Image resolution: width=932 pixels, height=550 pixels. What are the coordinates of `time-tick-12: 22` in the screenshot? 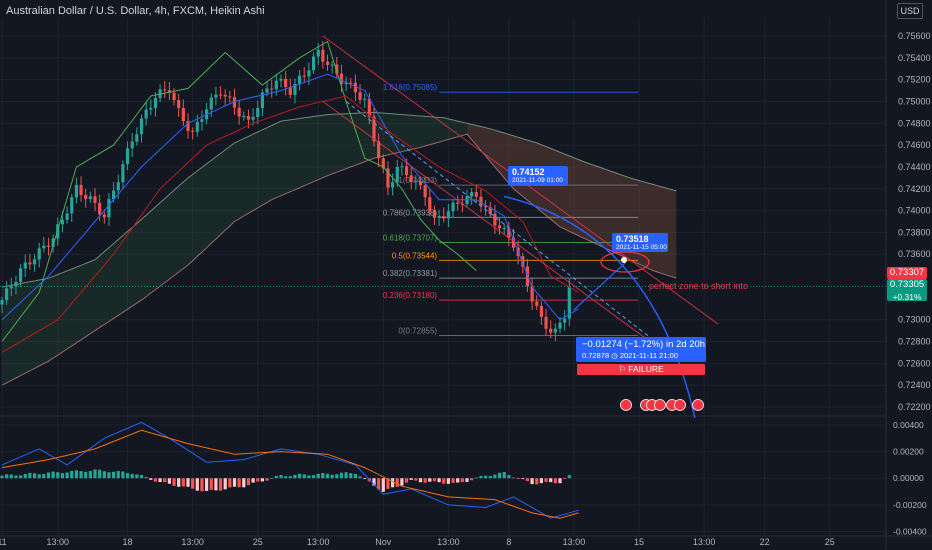 It's located at (765, 542).